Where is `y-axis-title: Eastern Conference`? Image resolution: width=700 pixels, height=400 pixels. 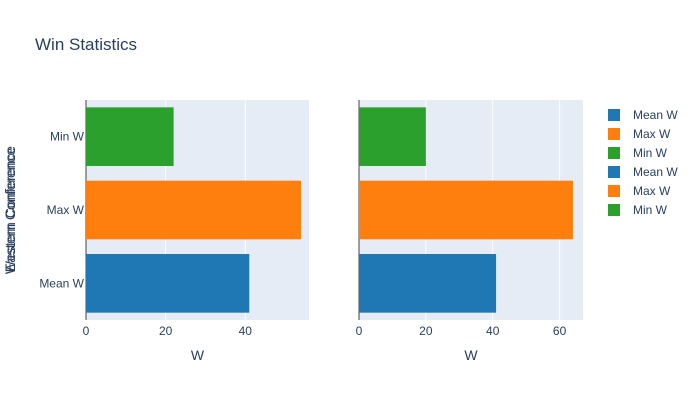 y-axis-title: Eastern Conference is located at coordinates (10, 210).